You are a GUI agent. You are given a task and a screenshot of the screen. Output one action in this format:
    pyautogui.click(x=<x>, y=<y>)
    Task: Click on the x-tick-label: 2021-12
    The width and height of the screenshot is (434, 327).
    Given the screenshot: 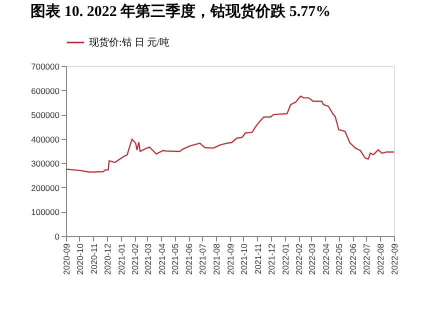 What is the action you would take?
    pyautogui.click(x=271, y=259)
    